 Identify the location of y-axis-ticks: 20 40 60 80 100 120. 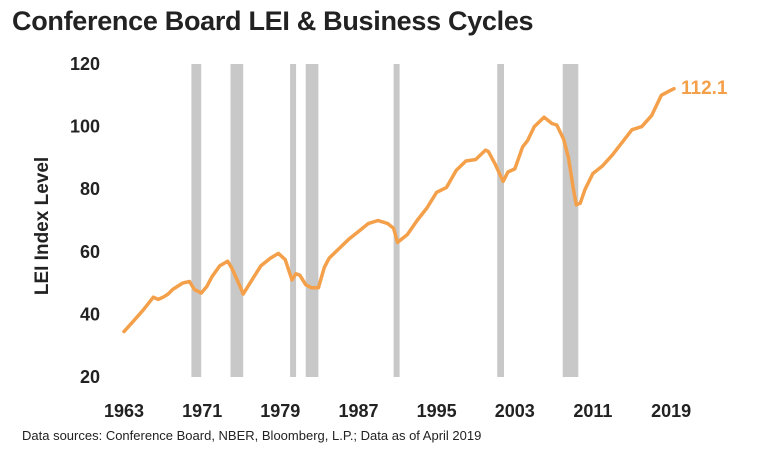
(85, 220).